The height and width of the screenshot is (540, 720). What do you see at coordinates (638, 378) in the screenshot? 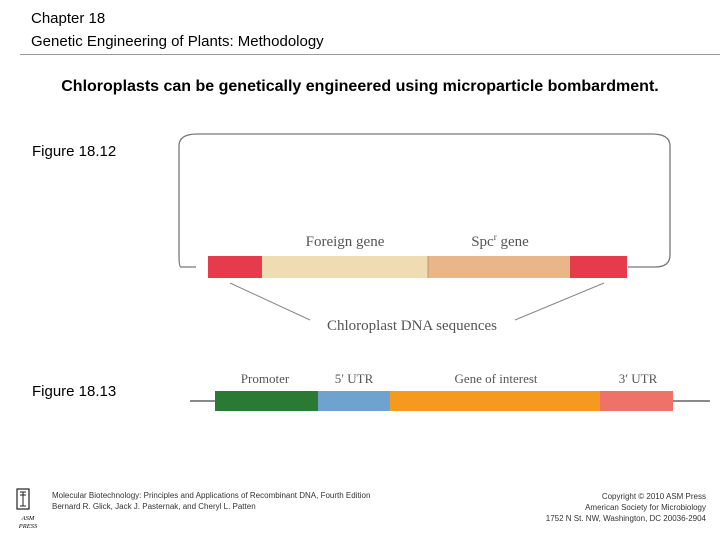
I see `utr3-label: 3′ UTR` at bounding box center [638, 378].